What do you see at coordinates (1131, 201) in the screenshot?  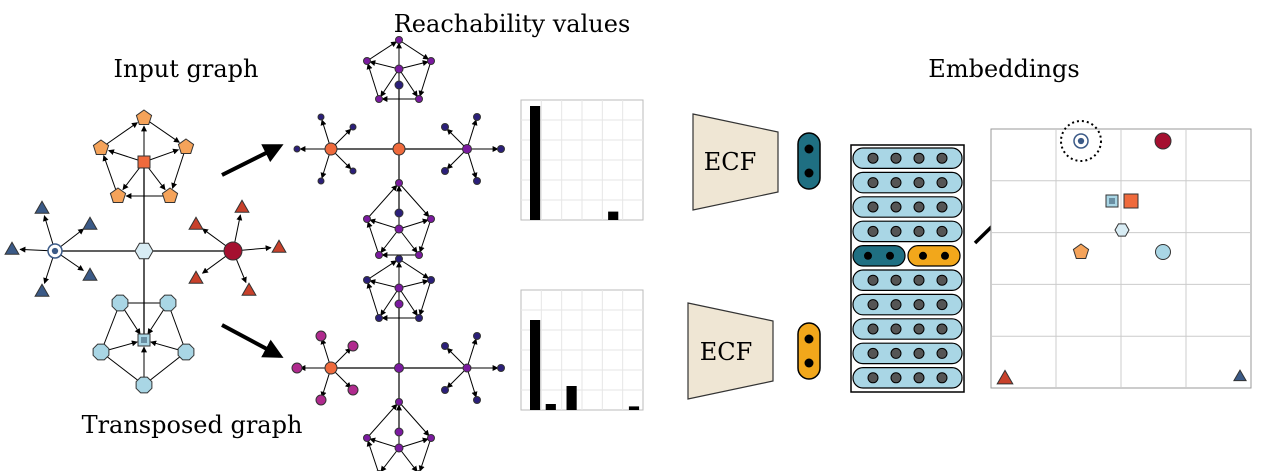 I see `scatter-point-square` at bounding box center [1131, 201].